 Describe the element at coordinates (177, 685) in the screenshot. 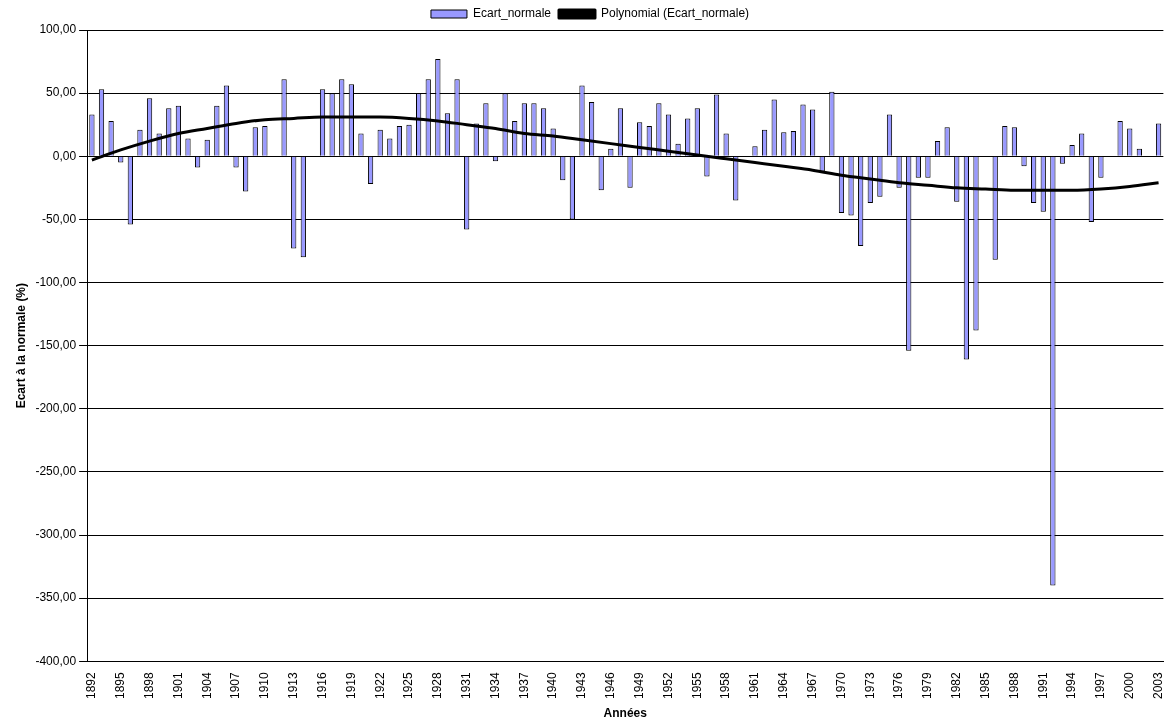

I see `x-tick-label: 1901` at that location.